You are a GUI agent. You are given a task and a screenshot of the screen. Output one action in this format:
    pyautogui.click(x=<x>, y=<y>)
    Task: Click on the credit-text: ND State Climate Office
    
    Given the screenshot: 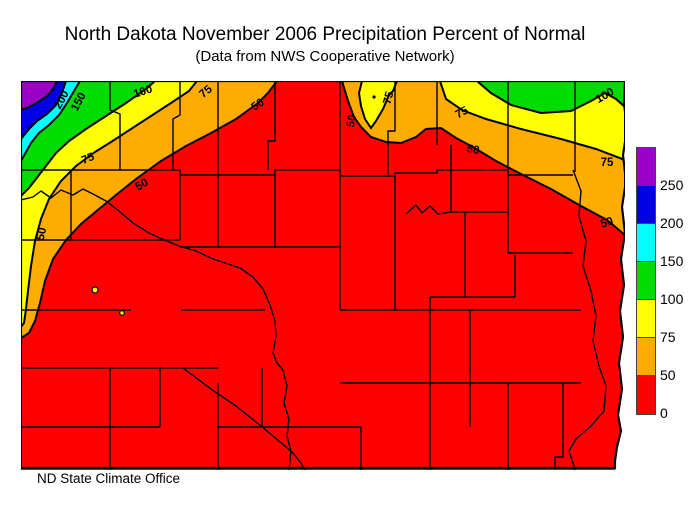 What is the action you would take?
    pyautogui.click(x=109, y=478)
    